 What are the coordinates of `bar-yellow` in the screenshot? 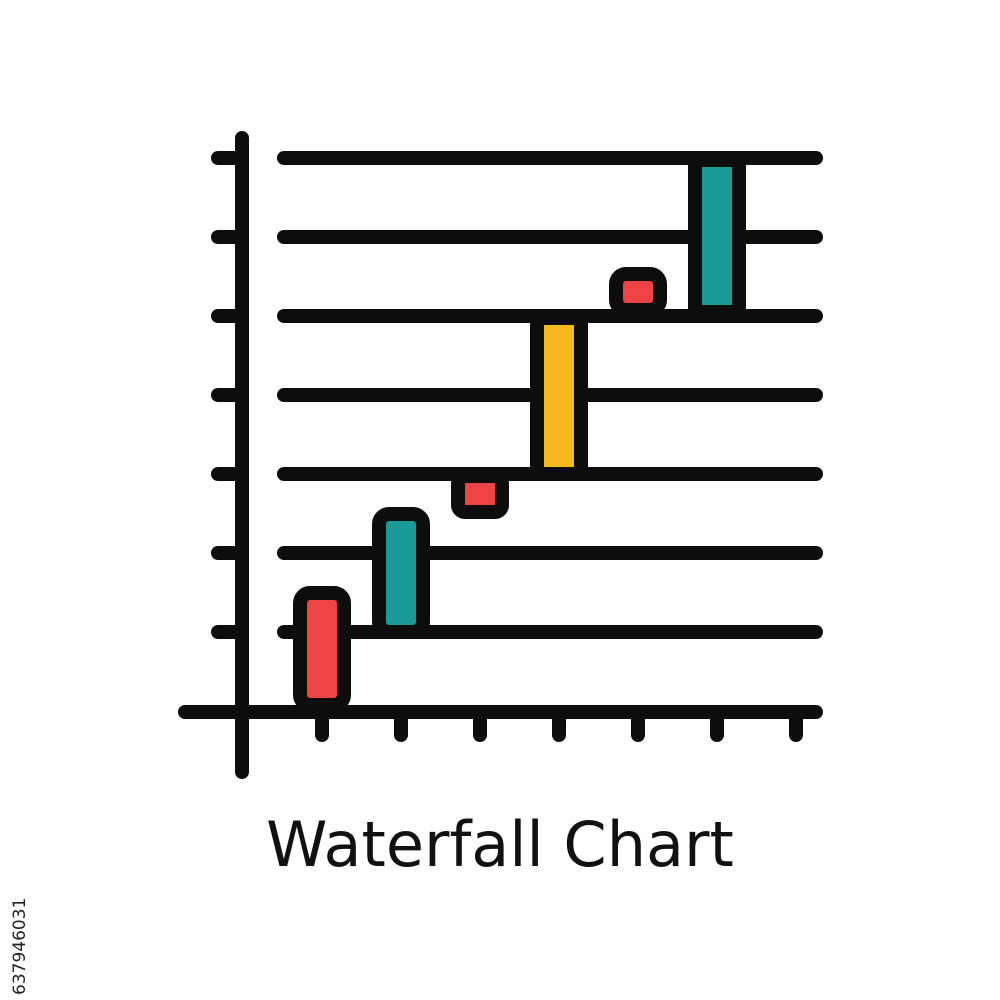 It's located at (559, 396).